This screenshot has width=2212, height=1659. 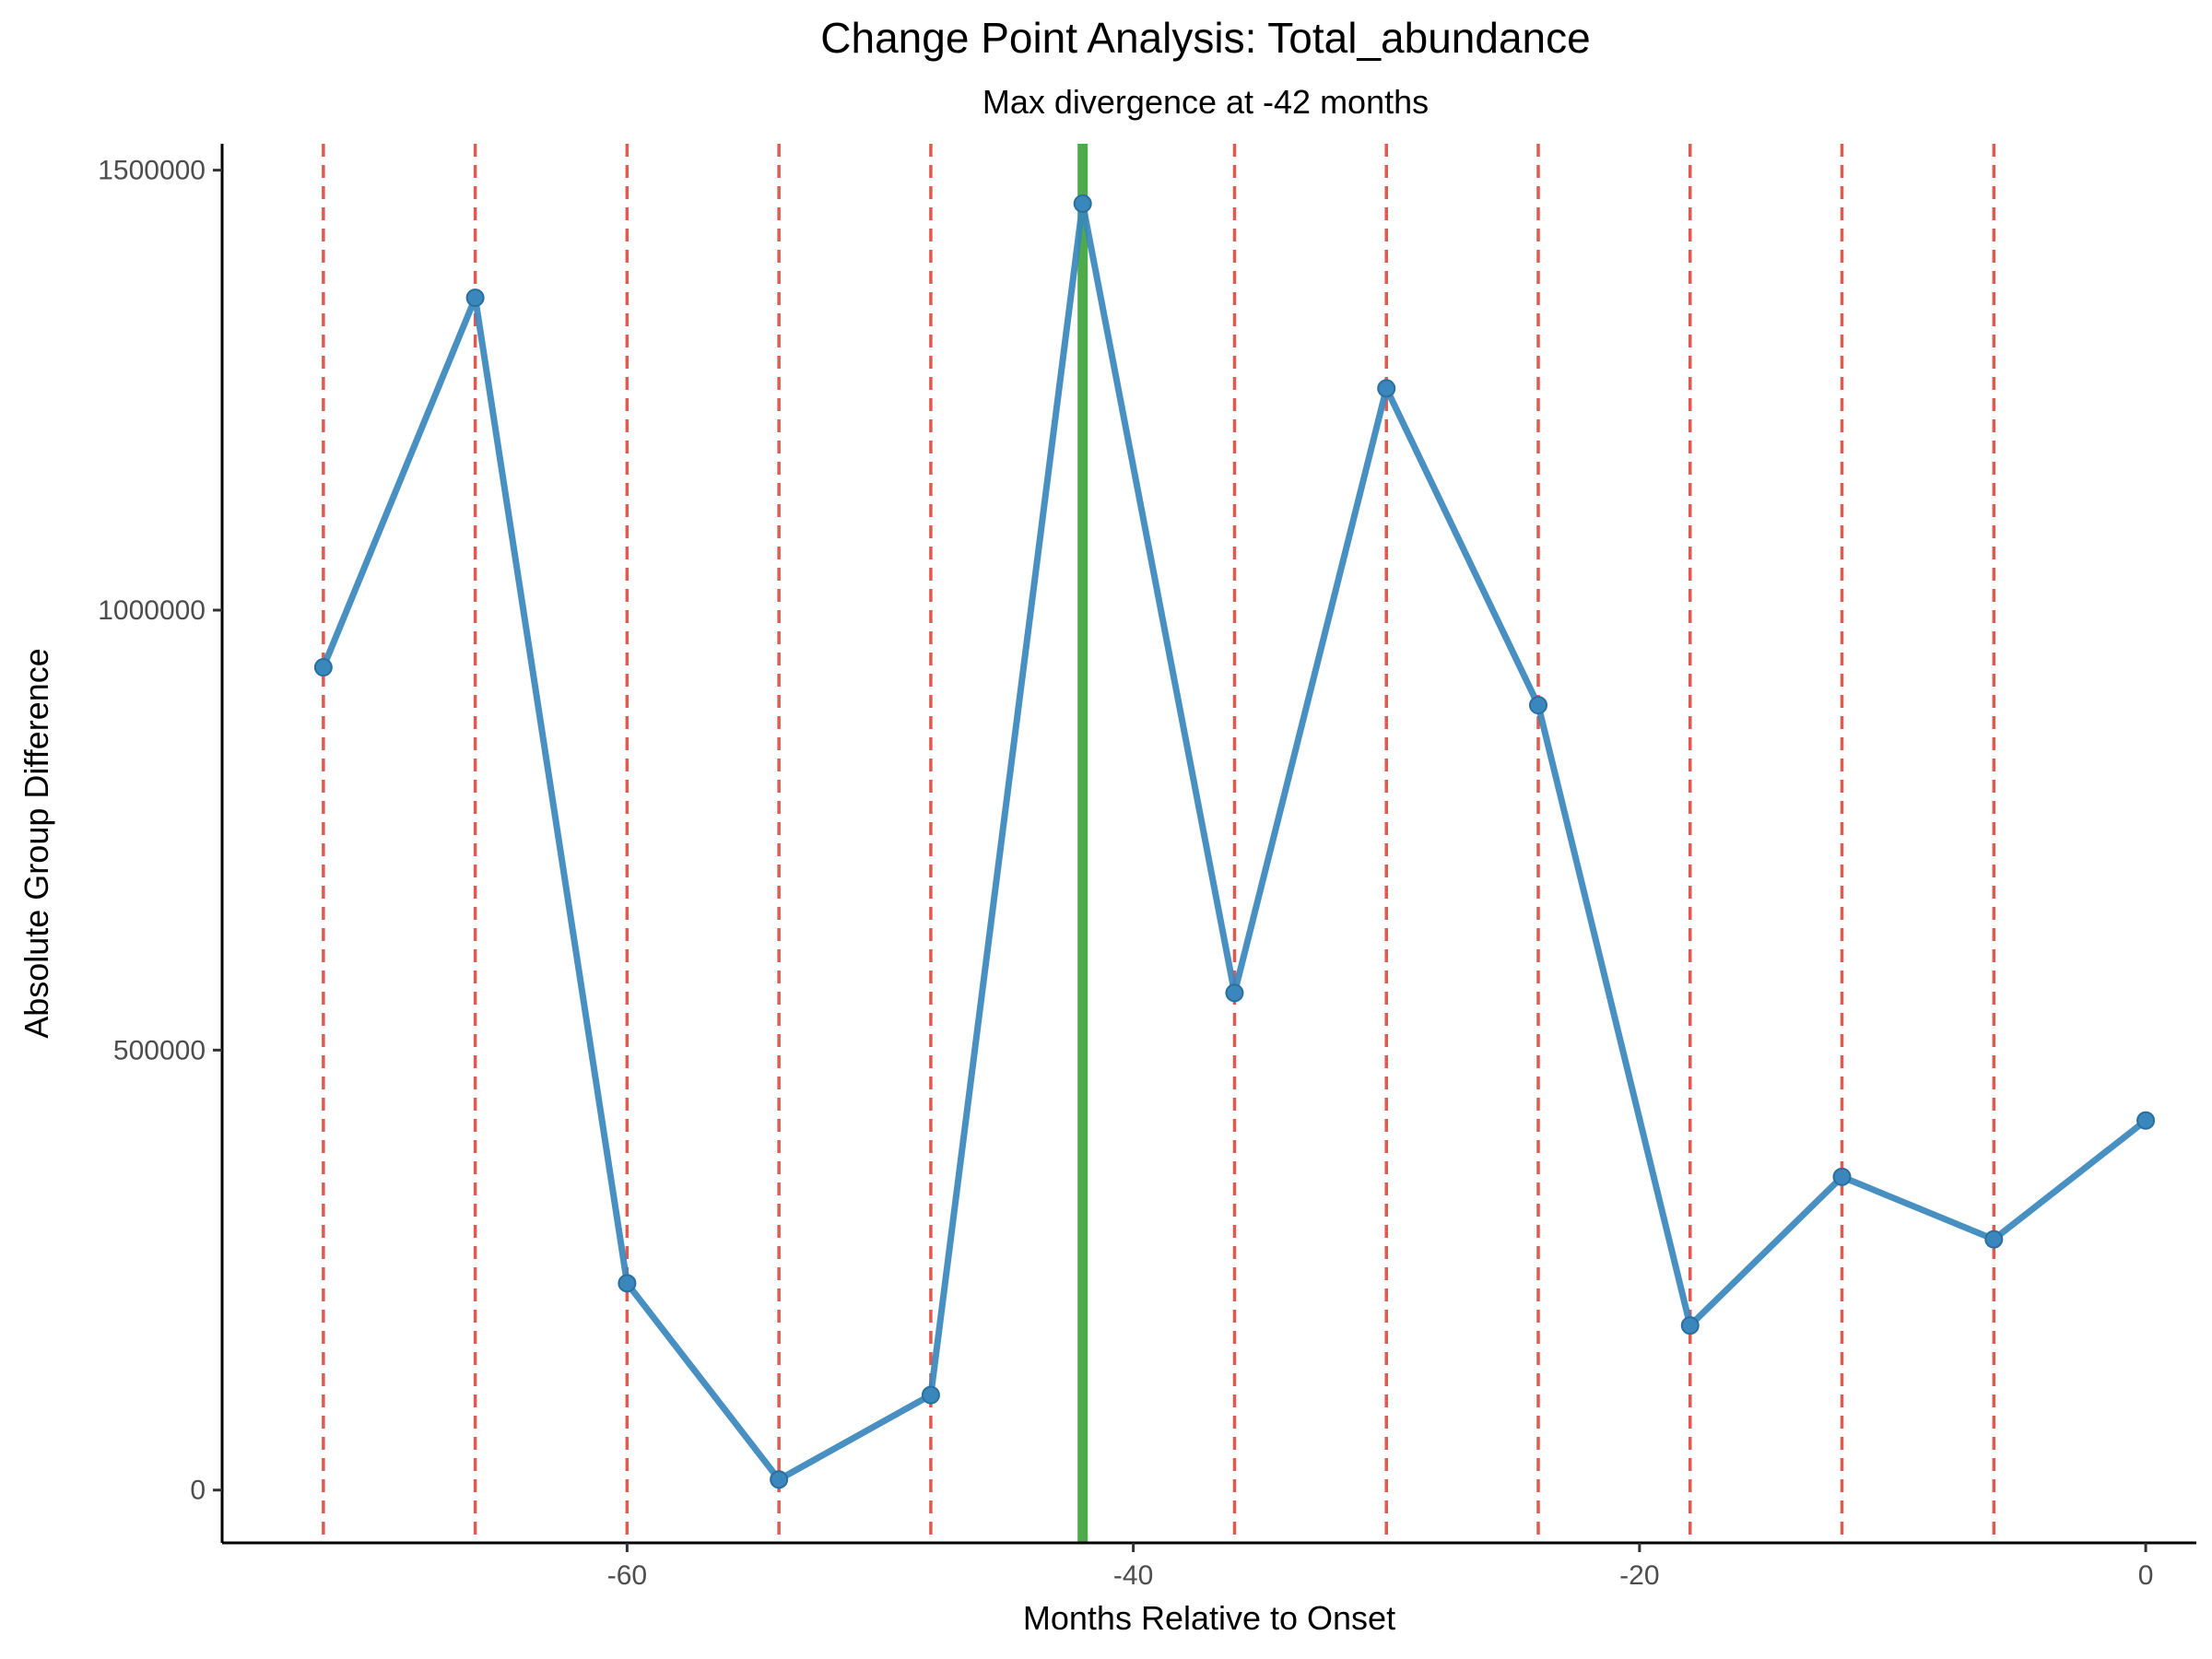 I want to click on chart-title: Change Point Analysis: Total_abundance, so click(x=1205, y=38).